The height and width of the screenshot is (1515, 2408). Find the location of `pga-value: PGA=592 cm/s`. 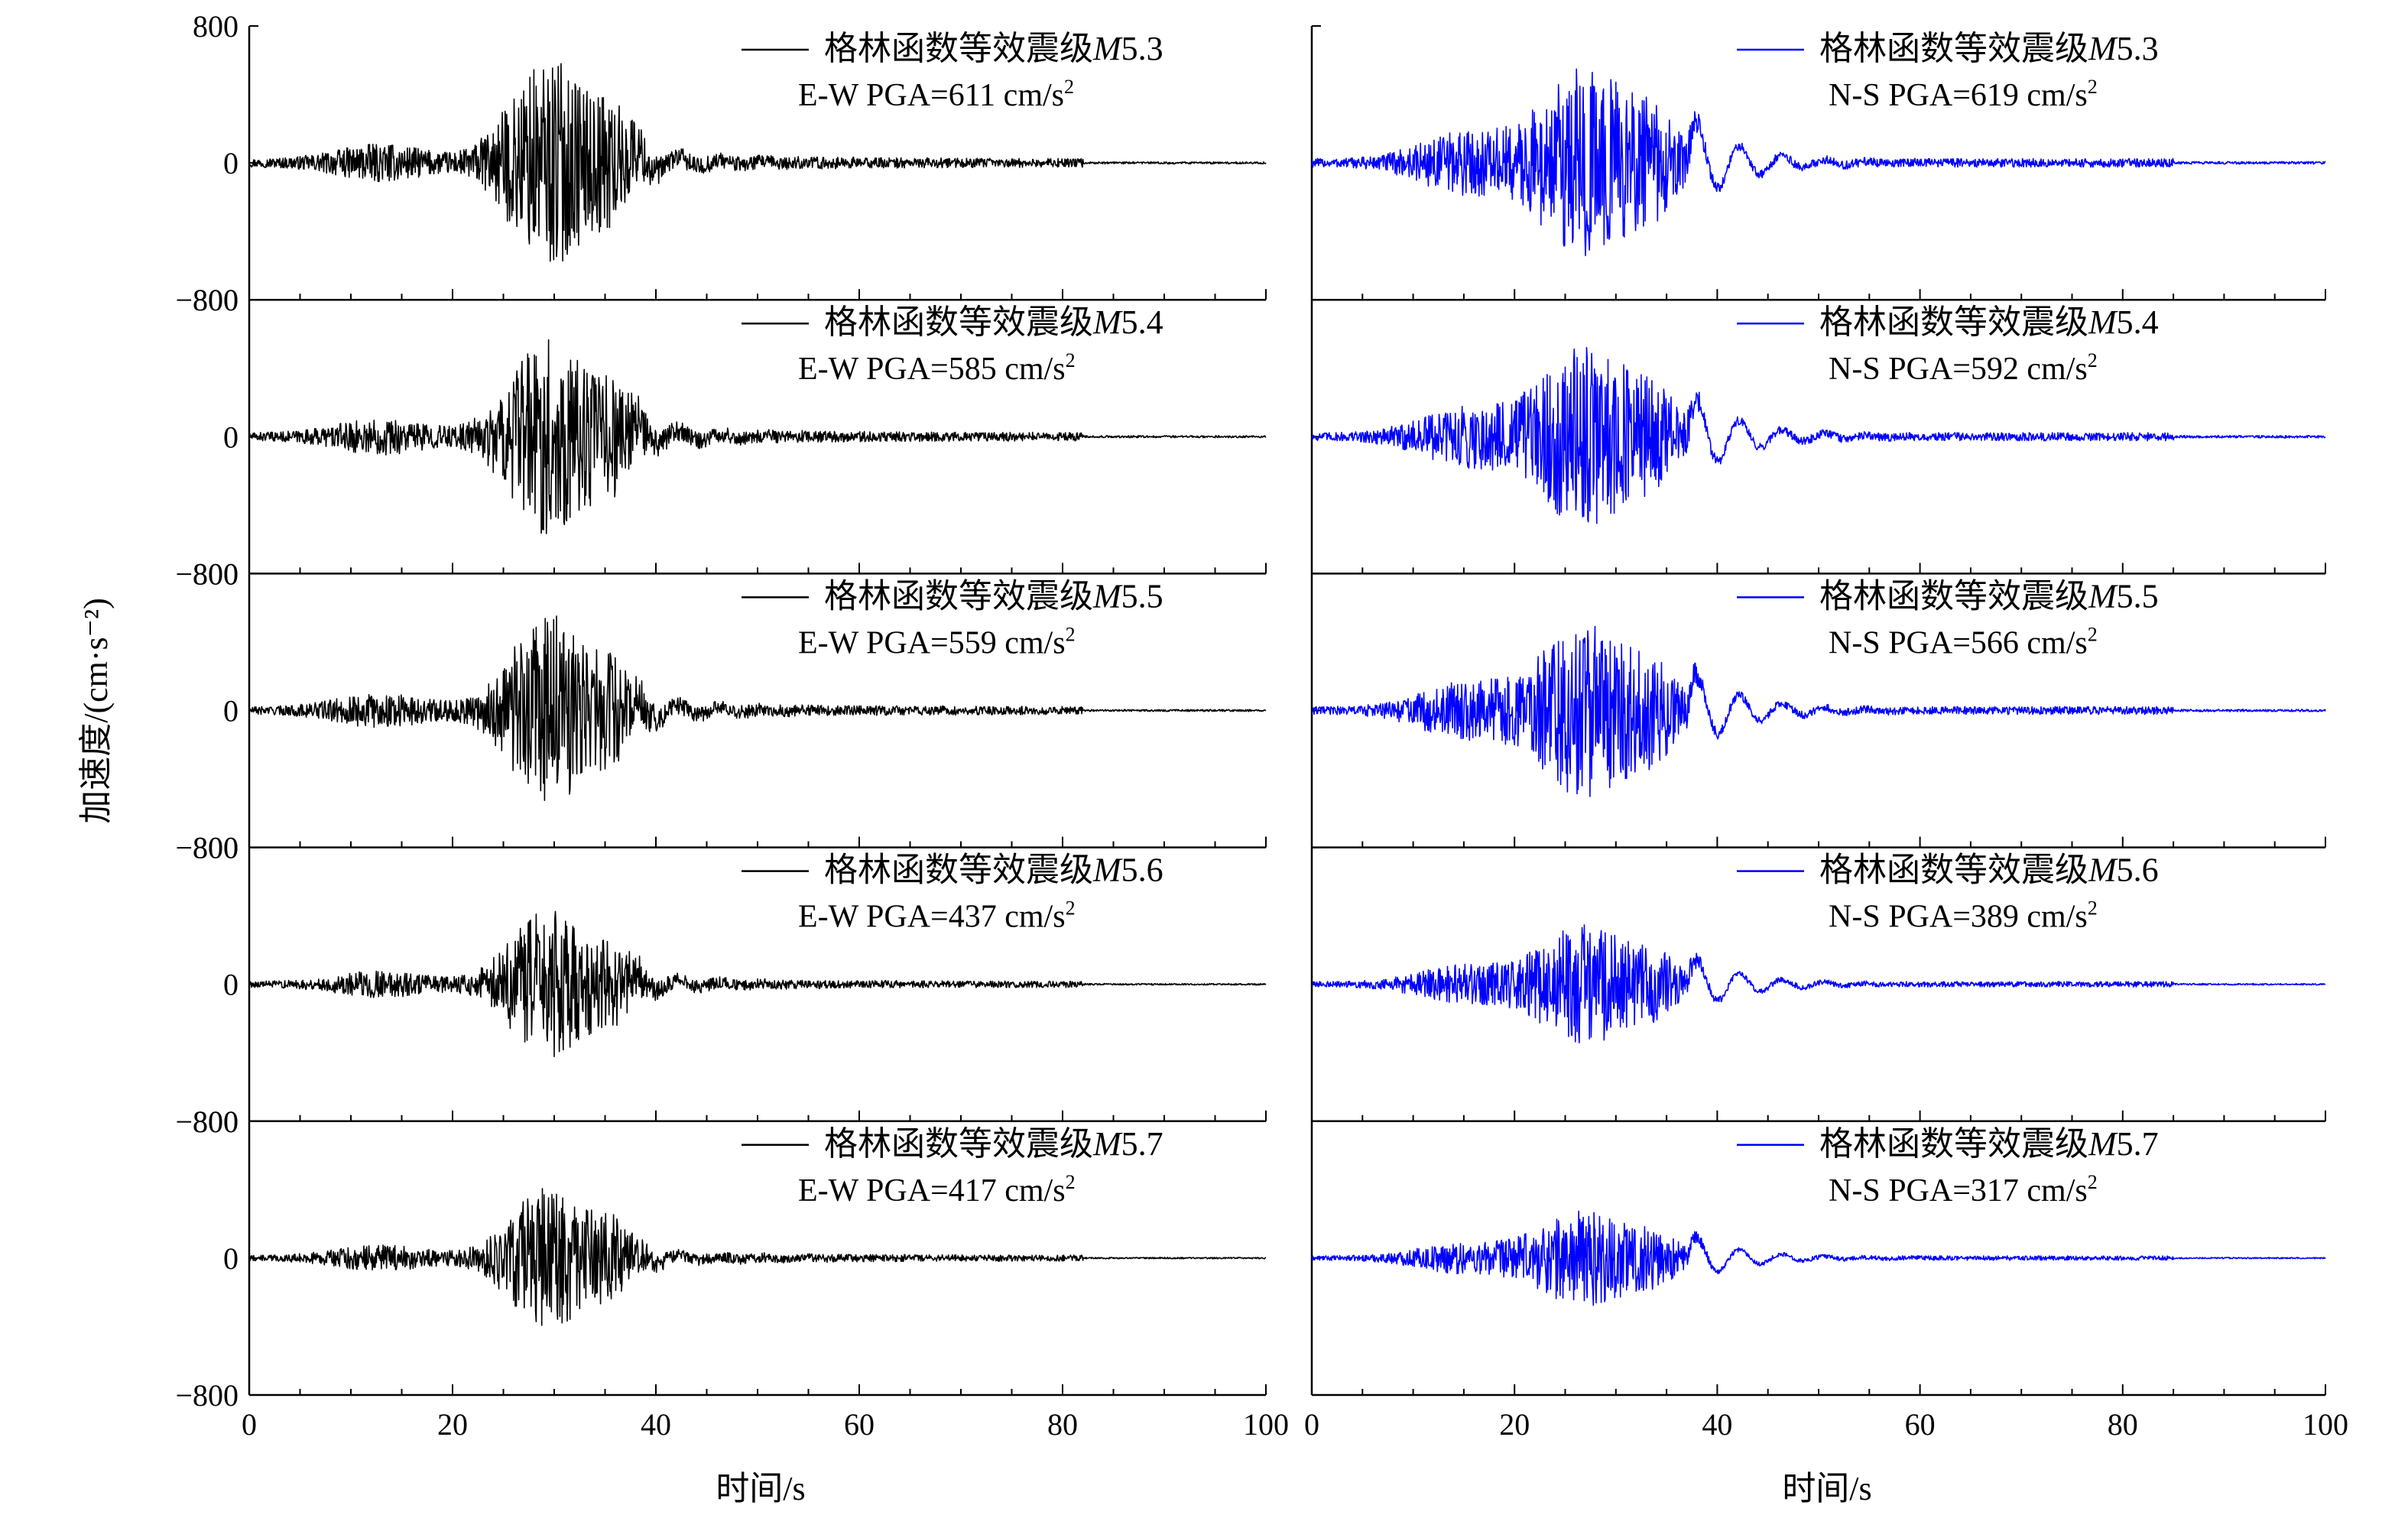

pga-value: PGA=592 cm/s is located at coordinates (1988, 369).